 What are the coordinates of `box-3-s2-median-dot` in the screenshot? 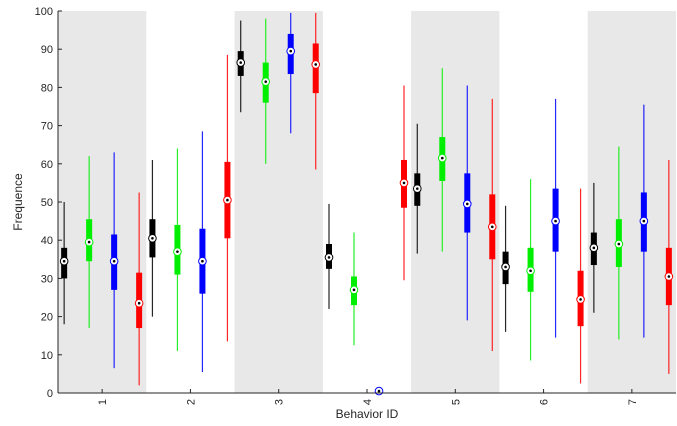 It's located at (266, 81).